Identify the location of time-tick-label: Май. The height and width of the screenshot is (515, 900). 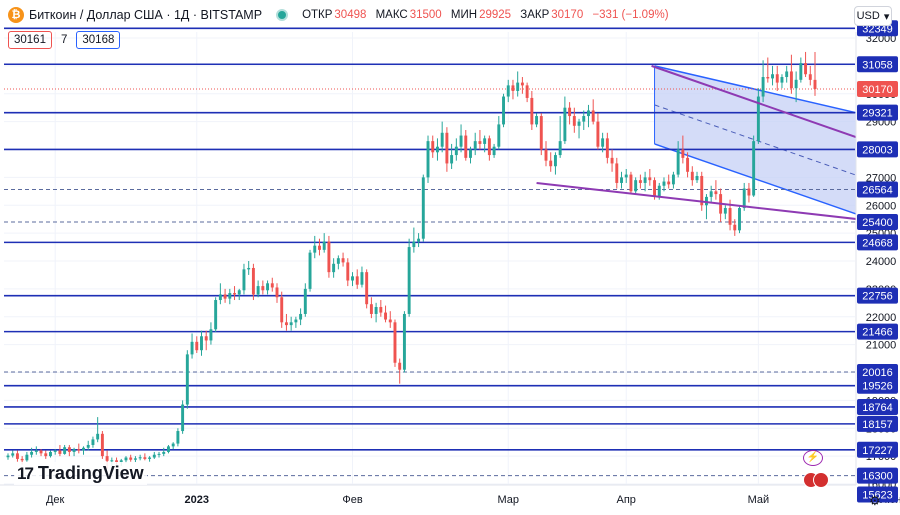
(759, 500).